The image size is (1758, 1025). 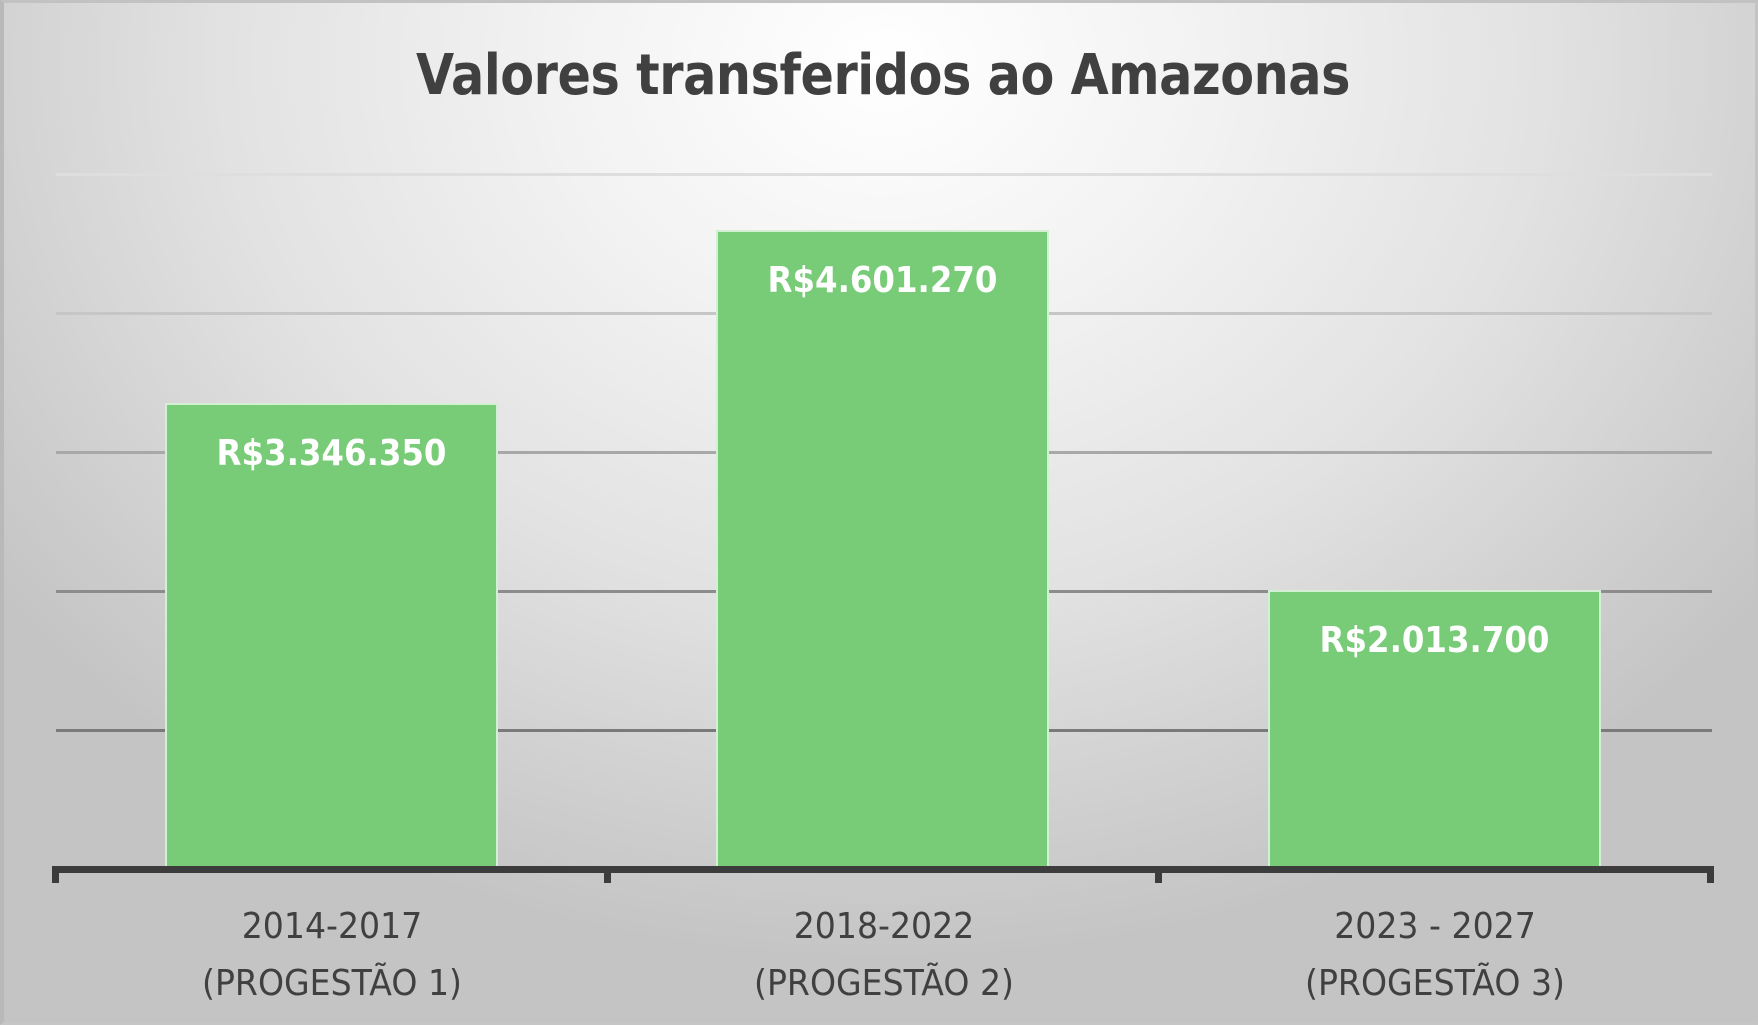 I want to click on category-label-3: 2023 - 2027 (PROGESTÃO 3), so click(x=1435, y=955).